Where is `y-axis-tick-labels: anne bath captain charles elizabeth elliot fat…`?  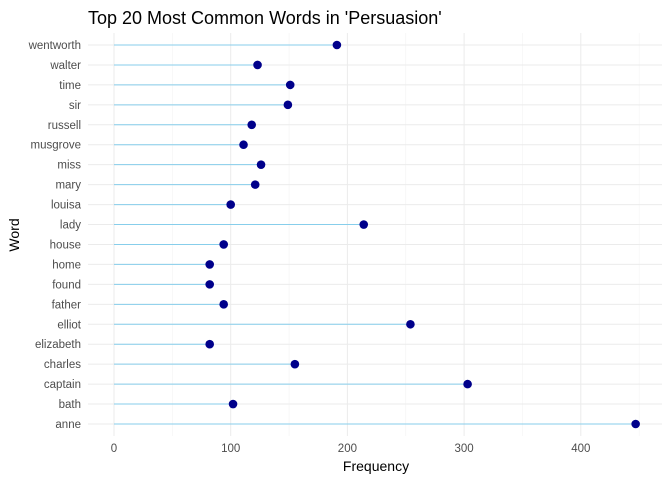
y-axis-tick-labels: anne bath captain charles elizabeth elliot fat… is located at coordinates (55, 235).